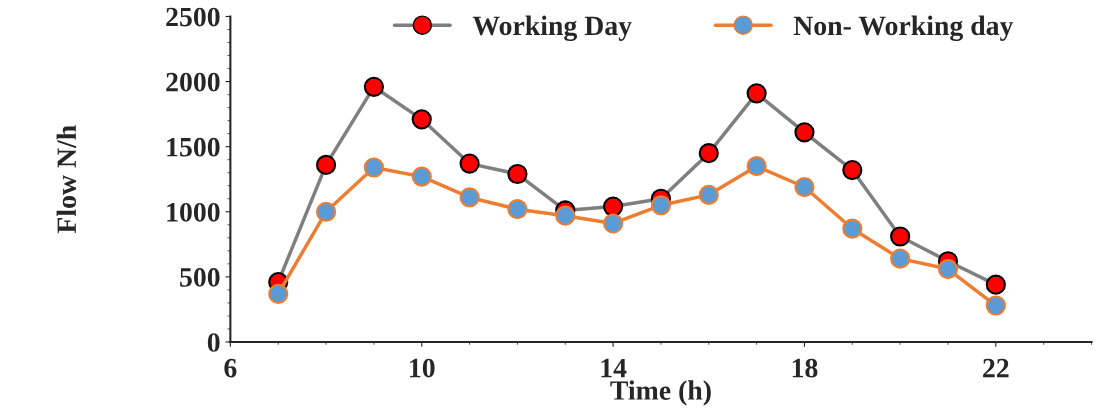 This screenshot has width=1097, height=412. I want to click on x-tick-label: 18, so click(805, 368).